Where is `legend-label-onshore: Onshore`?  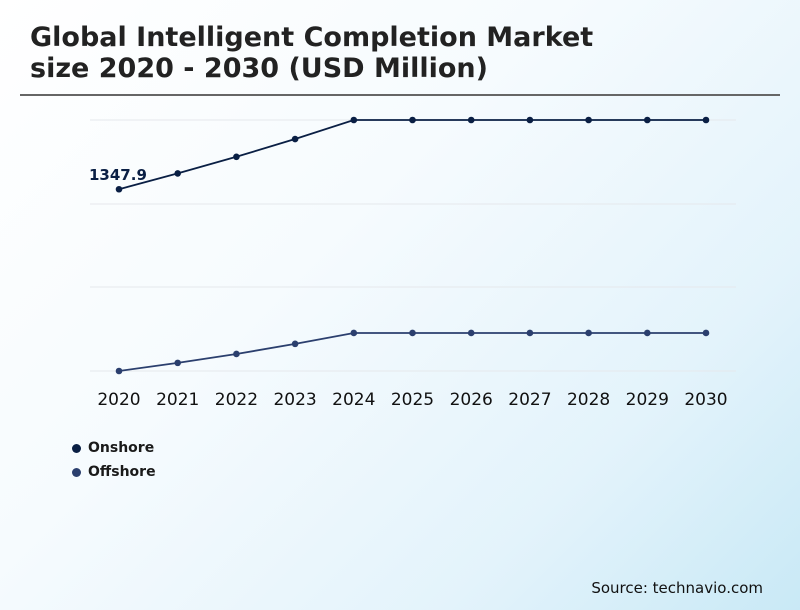 legend-label-onshore: Onshore is located at coordinates (121, 448).